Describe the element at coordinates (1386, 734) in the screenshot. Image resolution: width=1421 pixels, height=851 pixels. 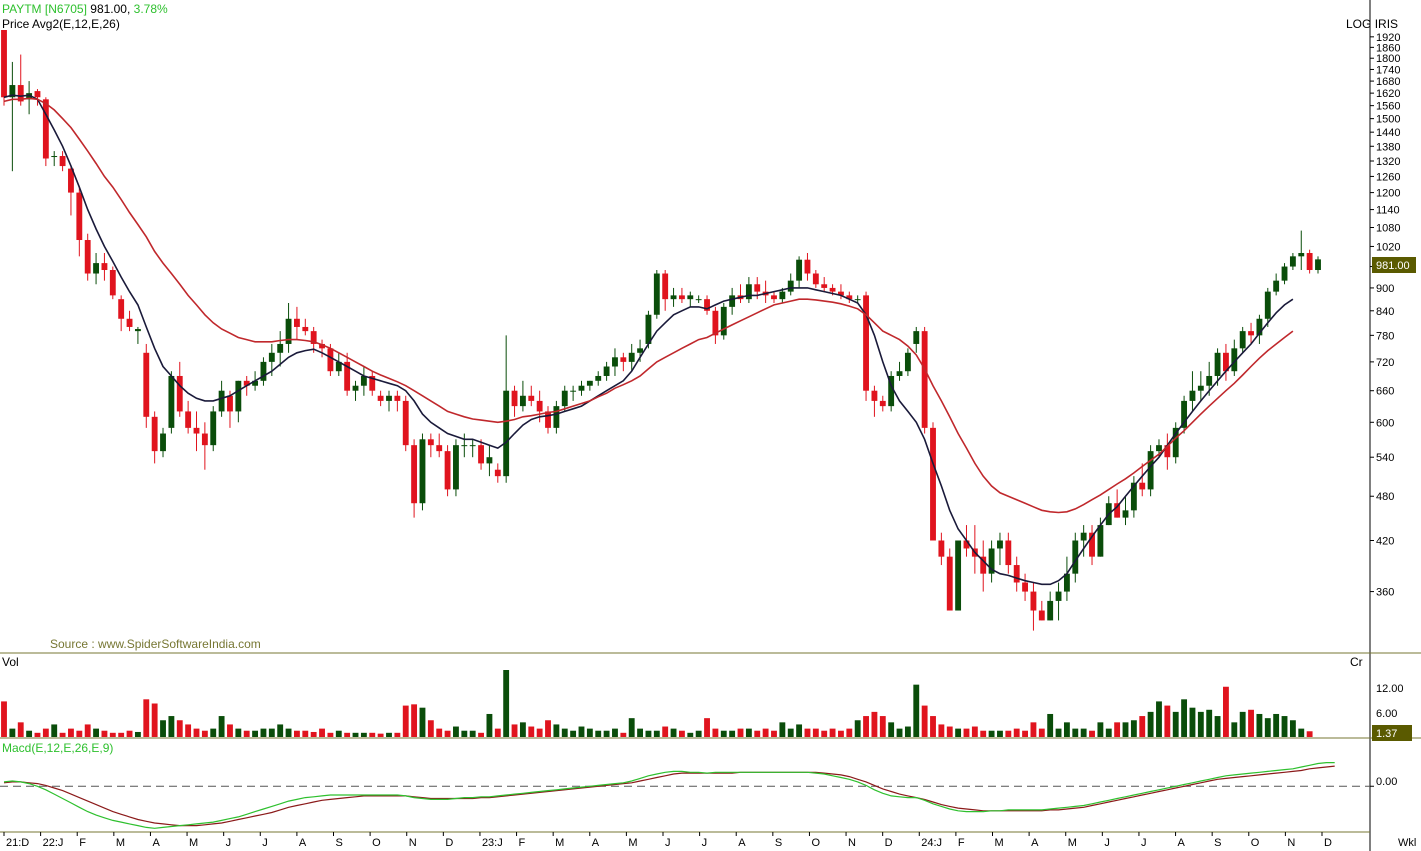
I see `volume-badge: 1.37` at that location.